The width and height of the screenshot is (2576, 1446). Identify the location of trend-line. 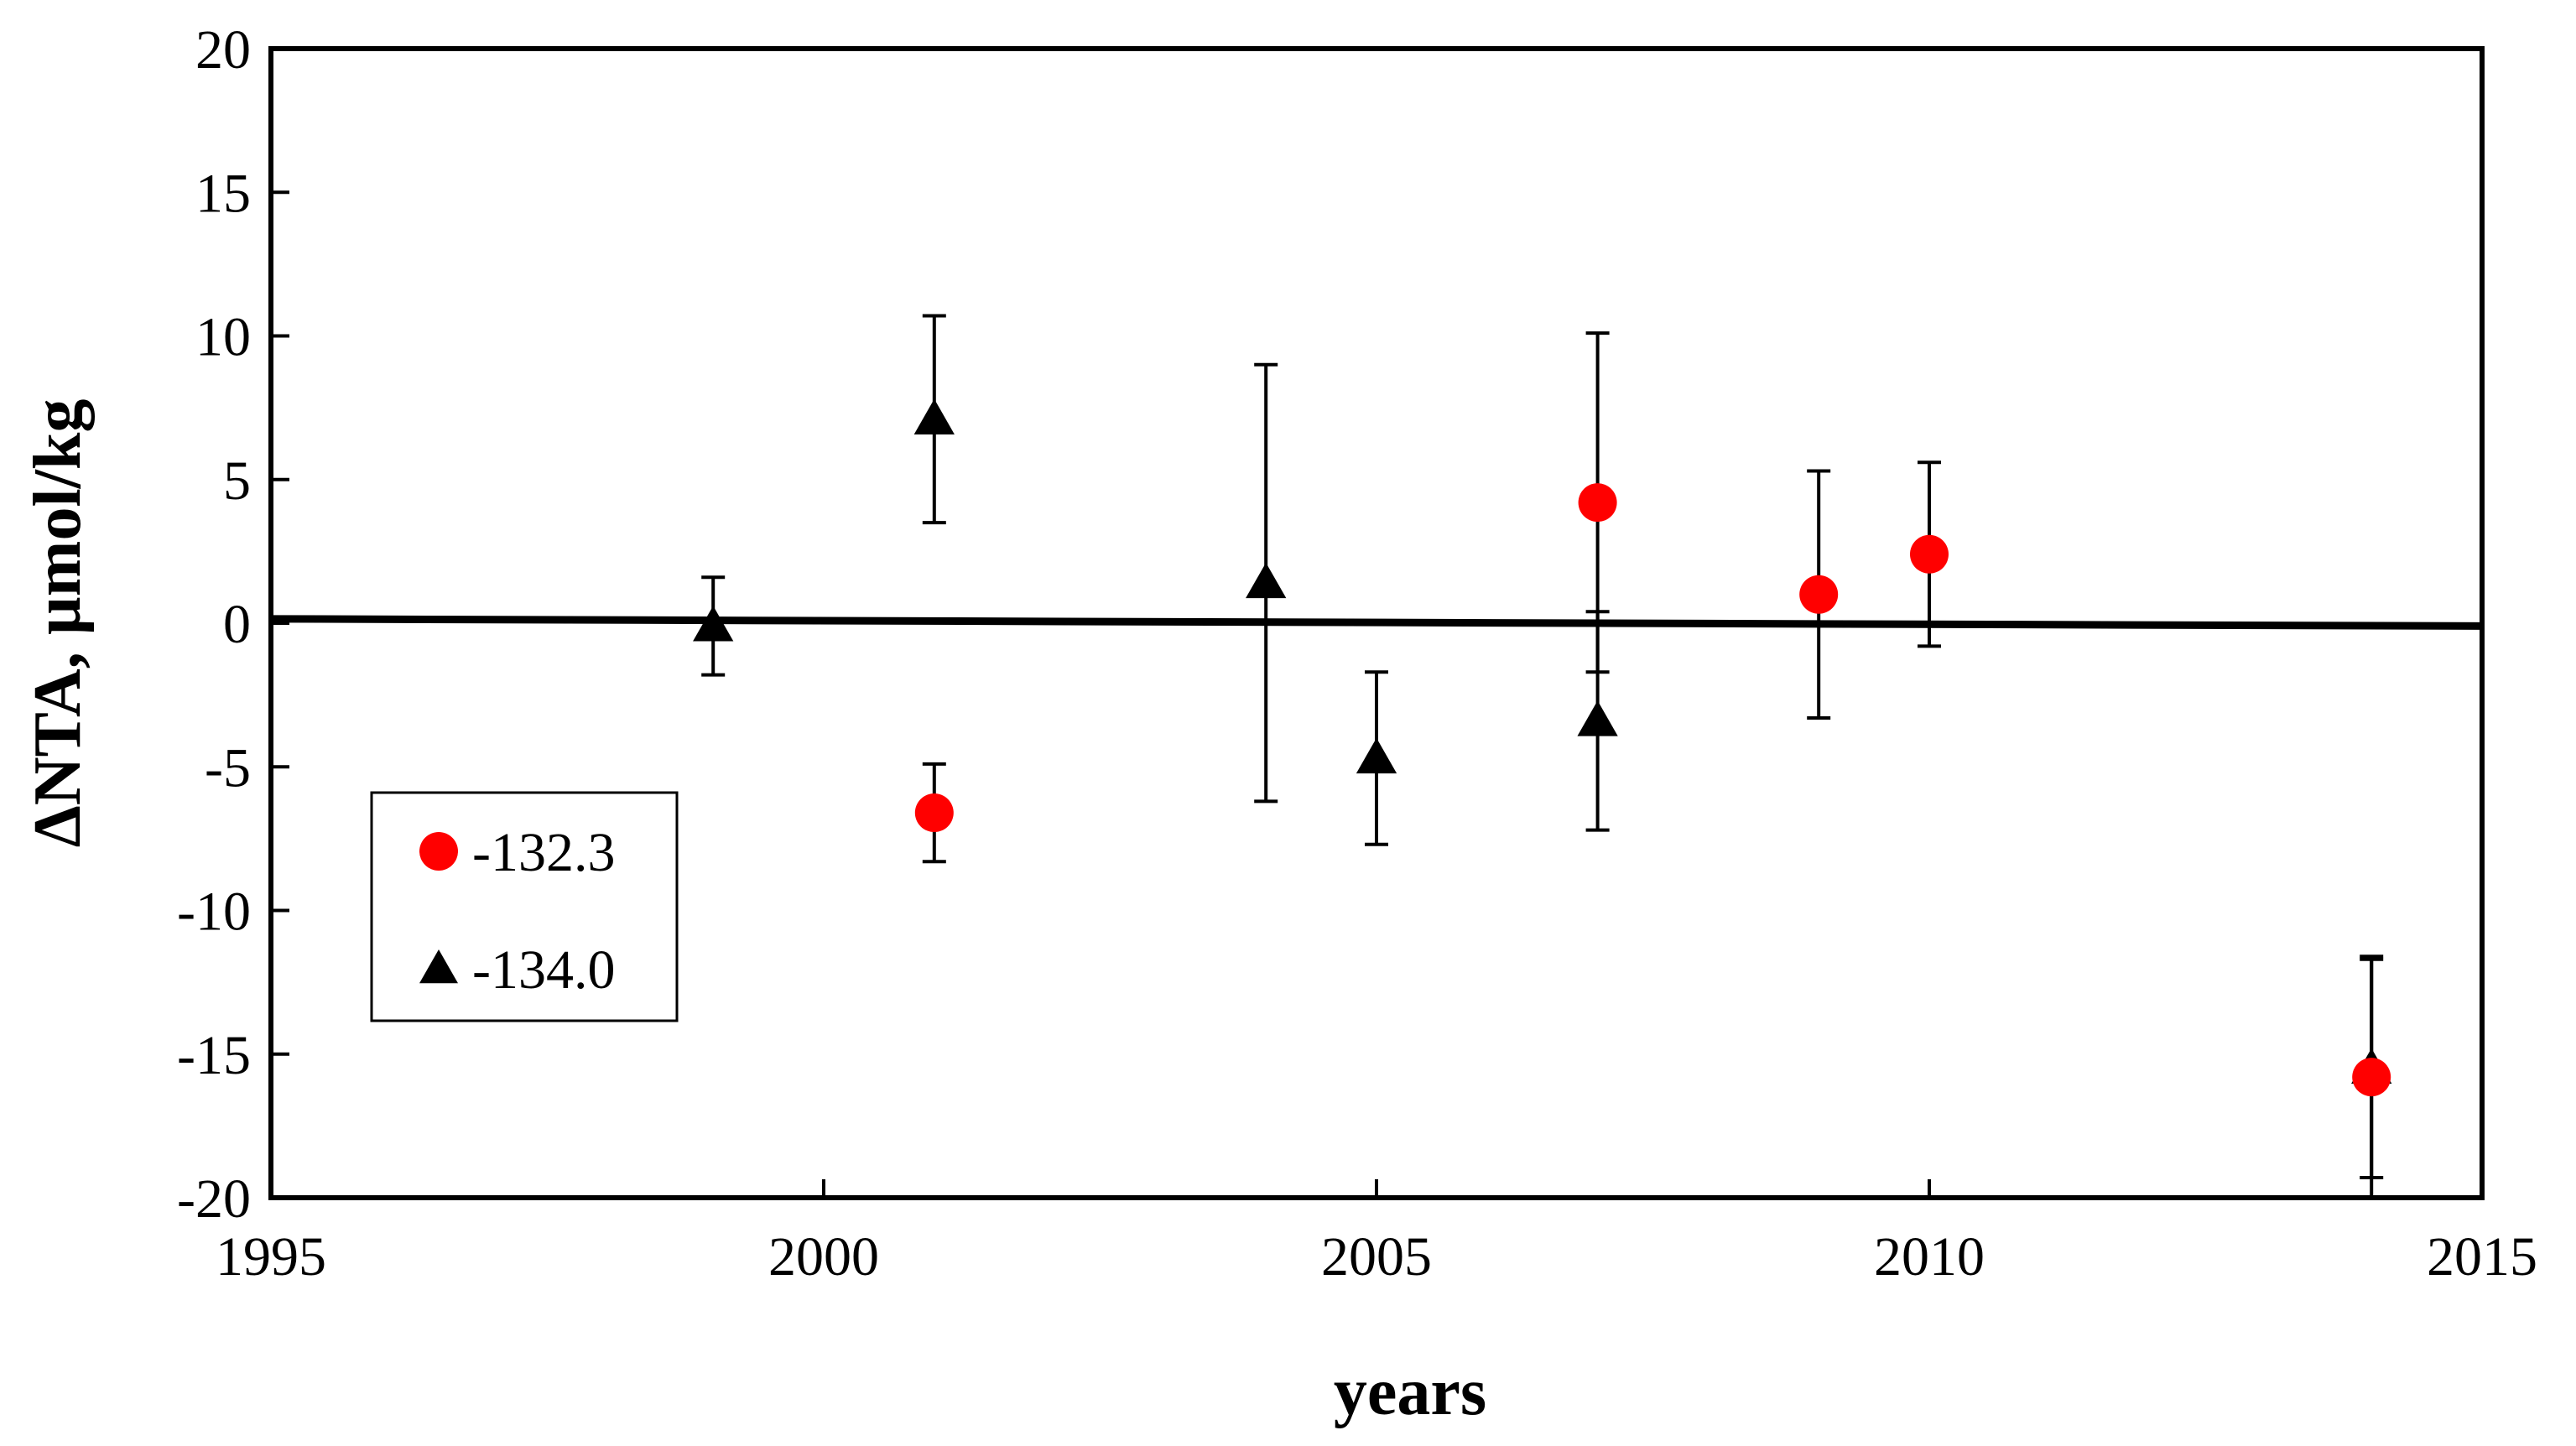
(1376, 622).